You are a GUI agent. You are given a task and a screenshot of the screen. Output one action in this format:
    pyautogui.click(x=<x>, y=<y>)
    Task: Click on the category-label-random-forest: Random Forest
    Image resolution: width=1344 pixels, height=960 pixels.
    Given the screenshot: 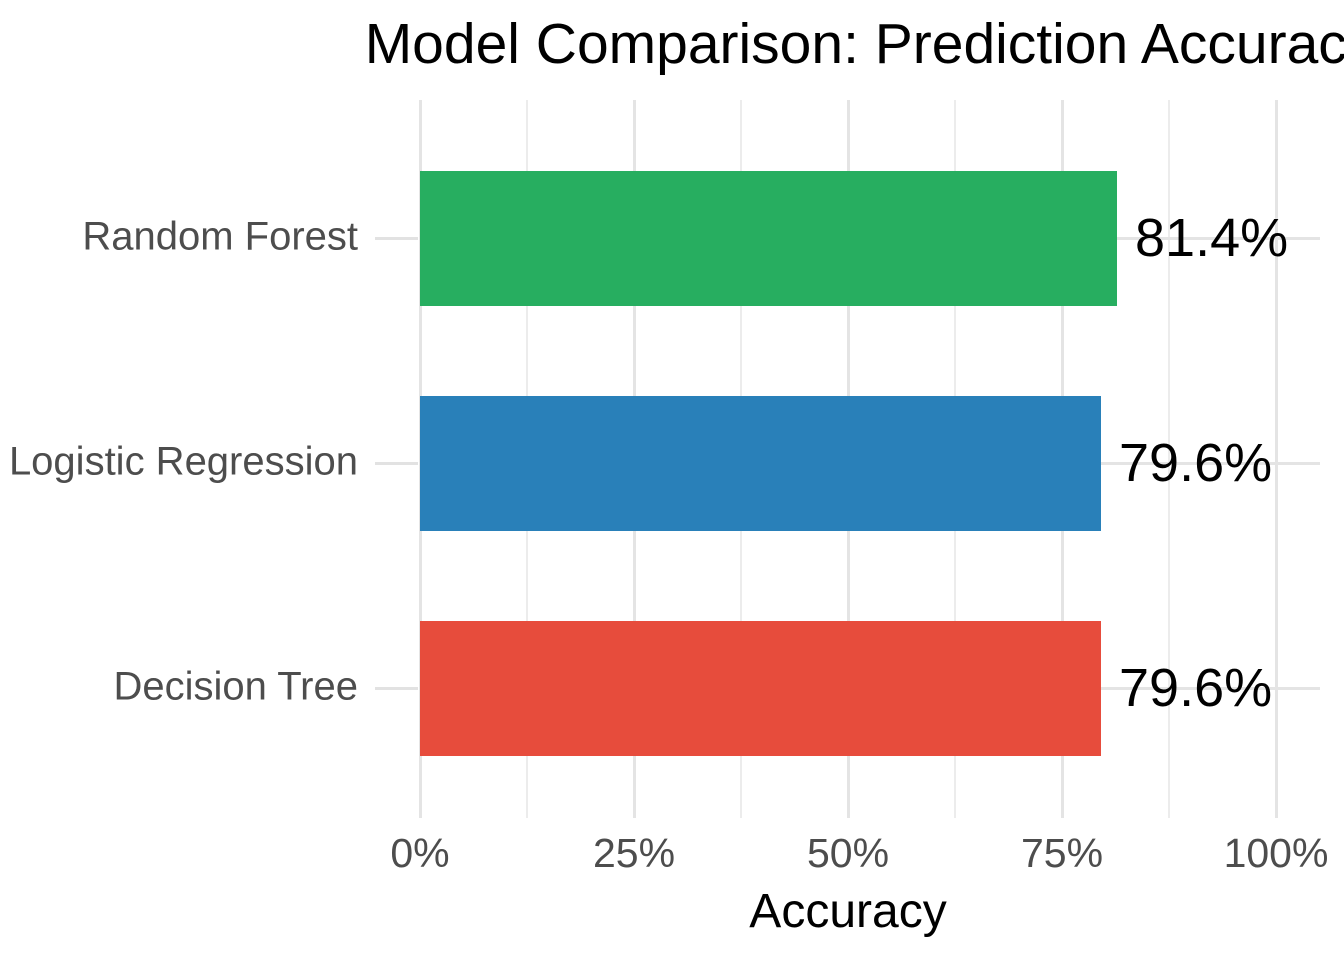 What is the action you would take?
    pyautogui.click(x=220, y=236)
    